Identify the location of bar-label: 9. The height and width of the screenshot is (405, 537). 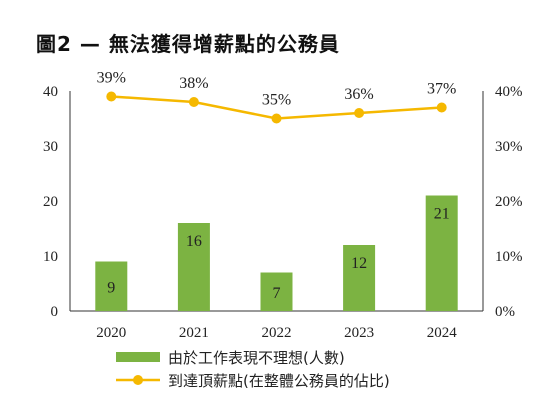
(111, 287).